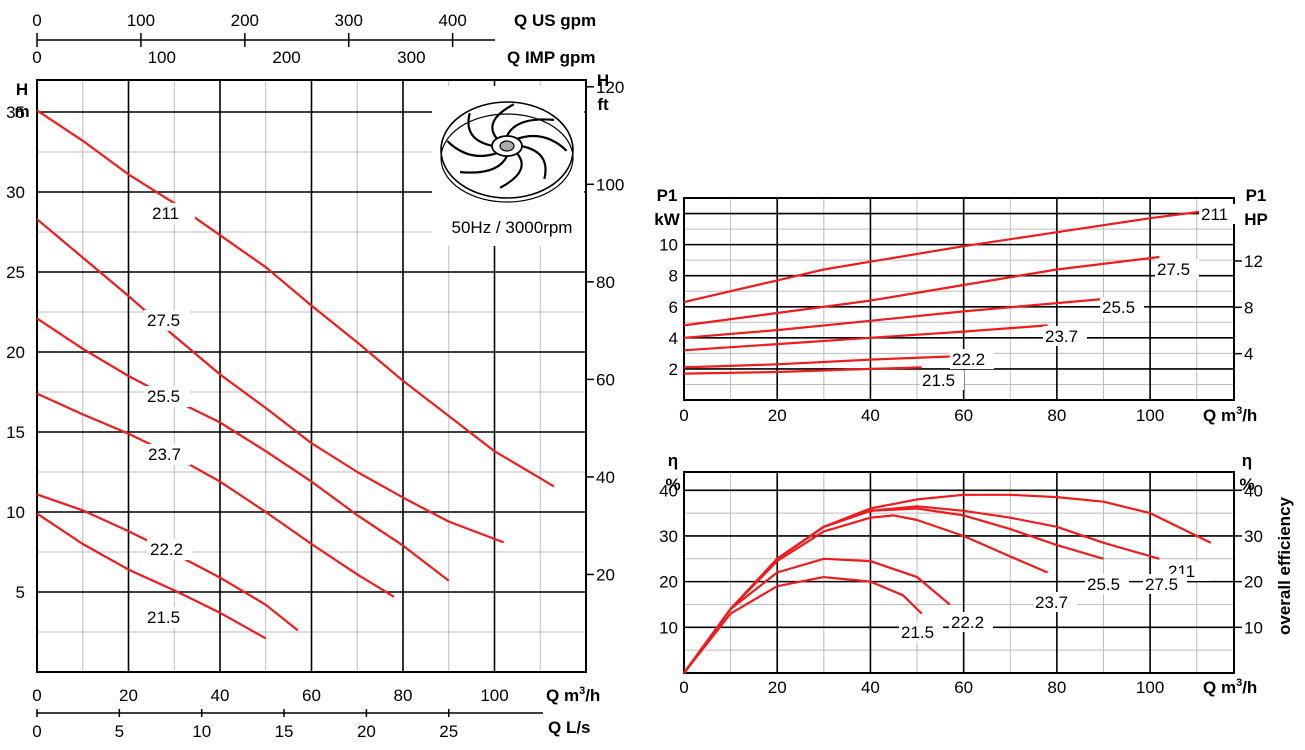 This screenshot has height=750, width=1305. Describe the element at coordinates (128, 695) in the screenshot. I see `head-x-tick-label: 20` at that location.